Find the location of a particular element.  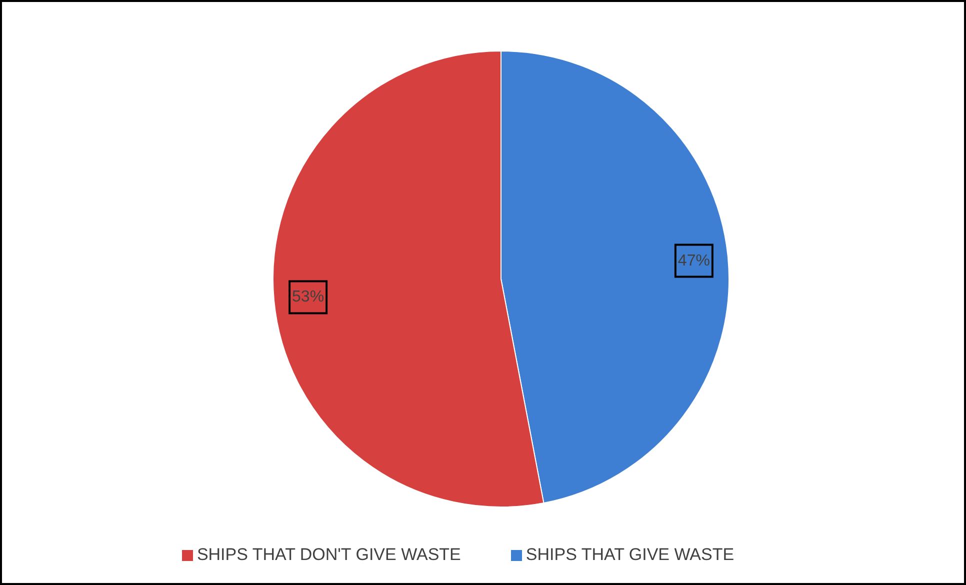

legend-label: SHIPS THAT DON'T GIVE WASTE is located at coordinates (328, 554).